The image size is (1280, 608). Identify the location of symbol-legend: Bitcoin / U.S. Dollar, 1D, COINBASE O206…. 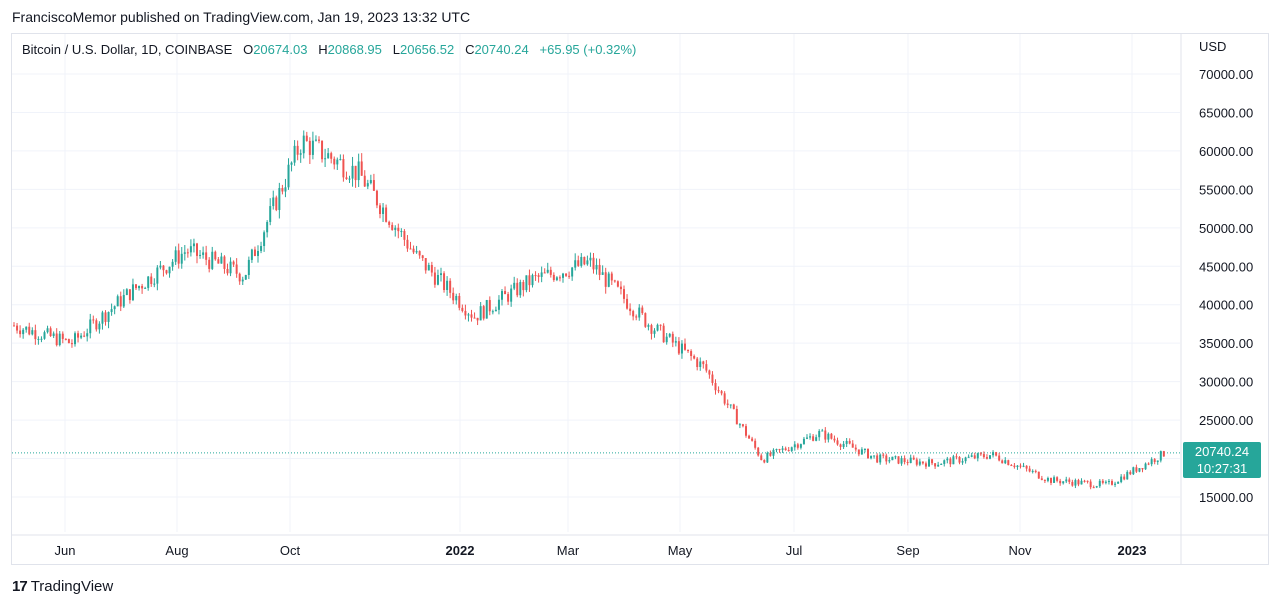
(329, 49).